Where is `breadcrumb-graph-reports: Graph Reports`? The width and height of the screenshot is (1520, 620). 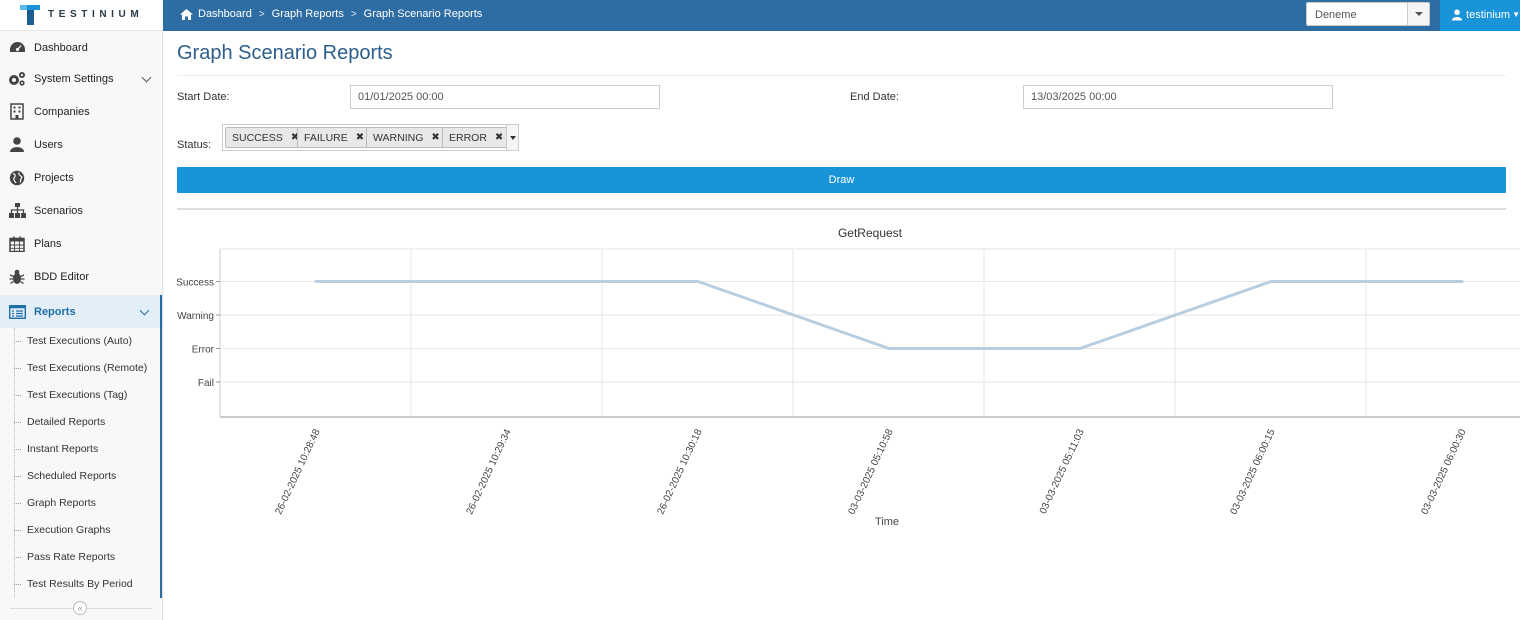 breadcrumb-graph-reports: Graph Reports is located at coordinates (307, 14).